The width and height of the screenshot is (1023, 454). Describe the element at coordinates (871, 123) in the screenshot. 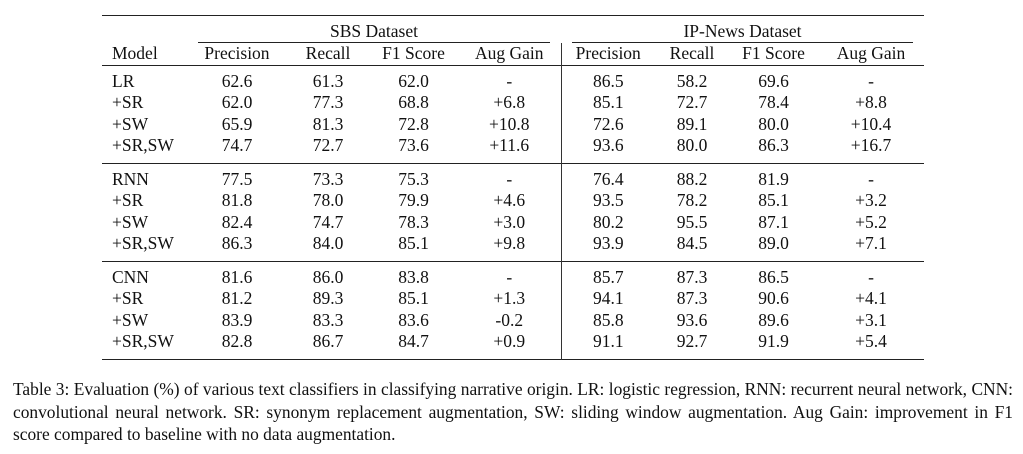

I see `table-cell: +10.4` at that location.